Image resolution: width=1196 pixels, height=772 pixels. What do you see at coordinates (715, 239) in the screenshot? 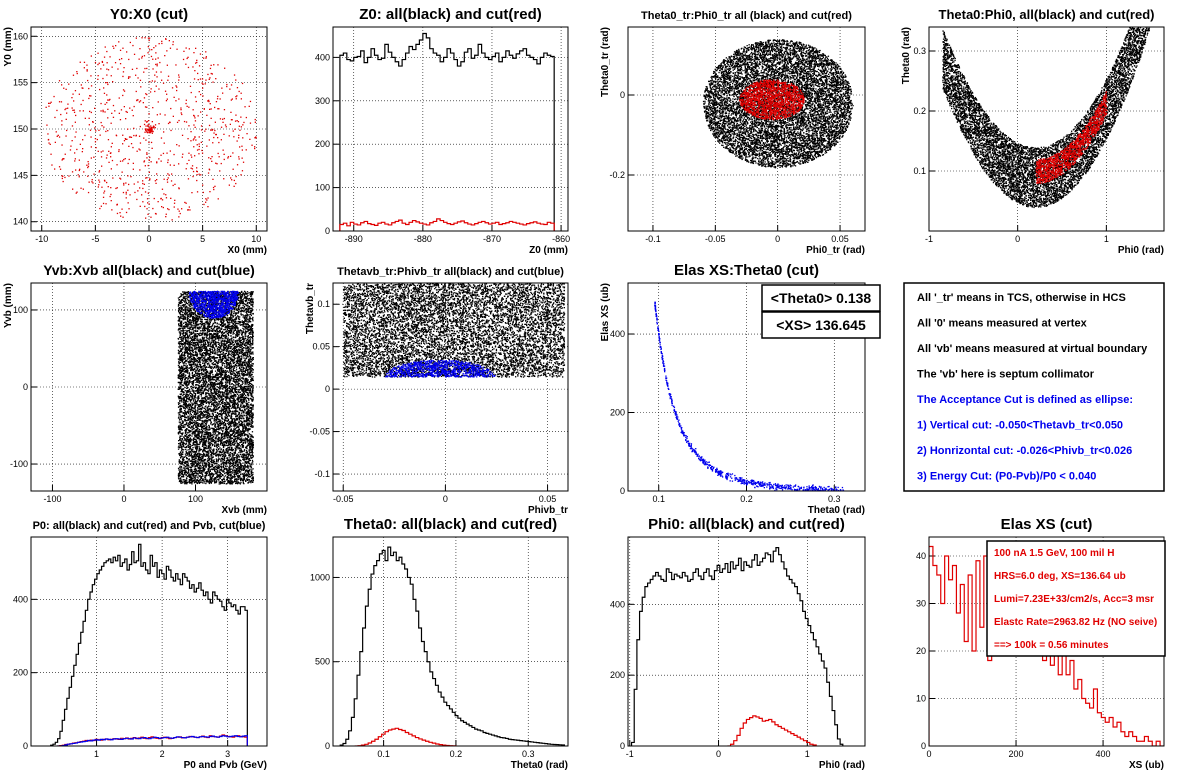
I see `x-tick-label: -0.05` at bounding box center [715, 239].